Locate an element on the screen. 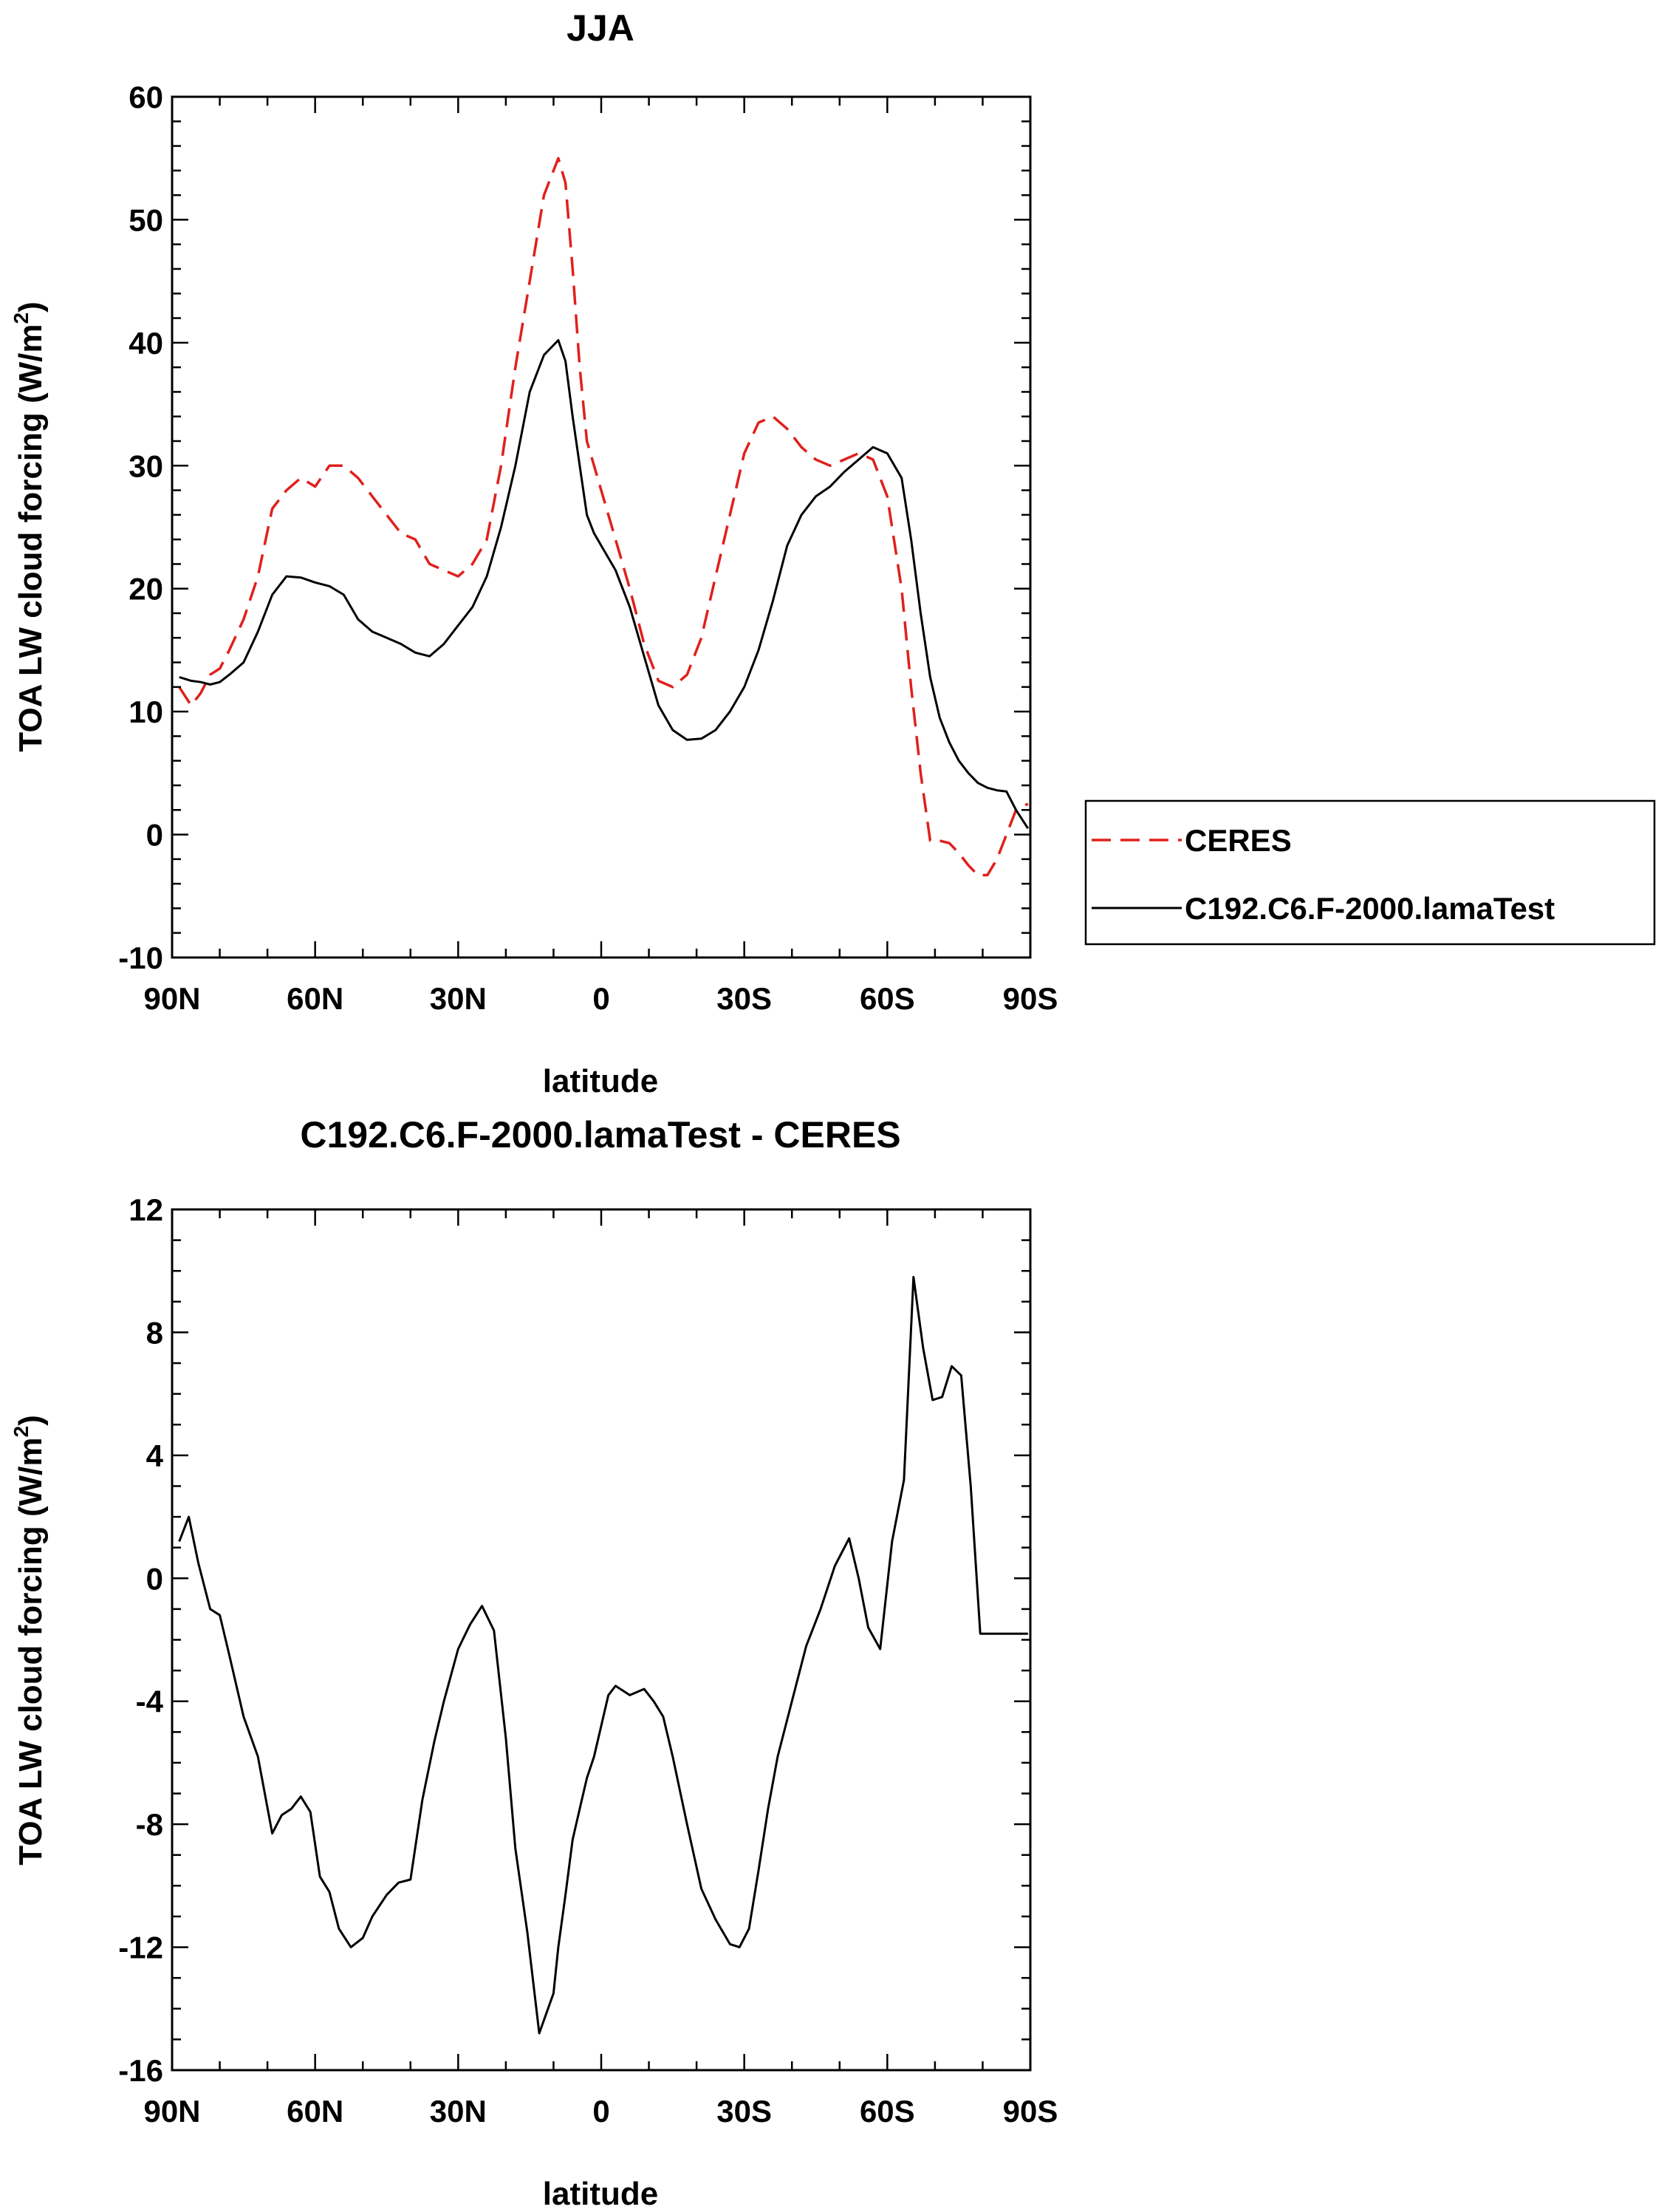  bottom-chart-title: C192.C6.F-2000.lamaTest - CERES is located at coordinates (600, 1135).